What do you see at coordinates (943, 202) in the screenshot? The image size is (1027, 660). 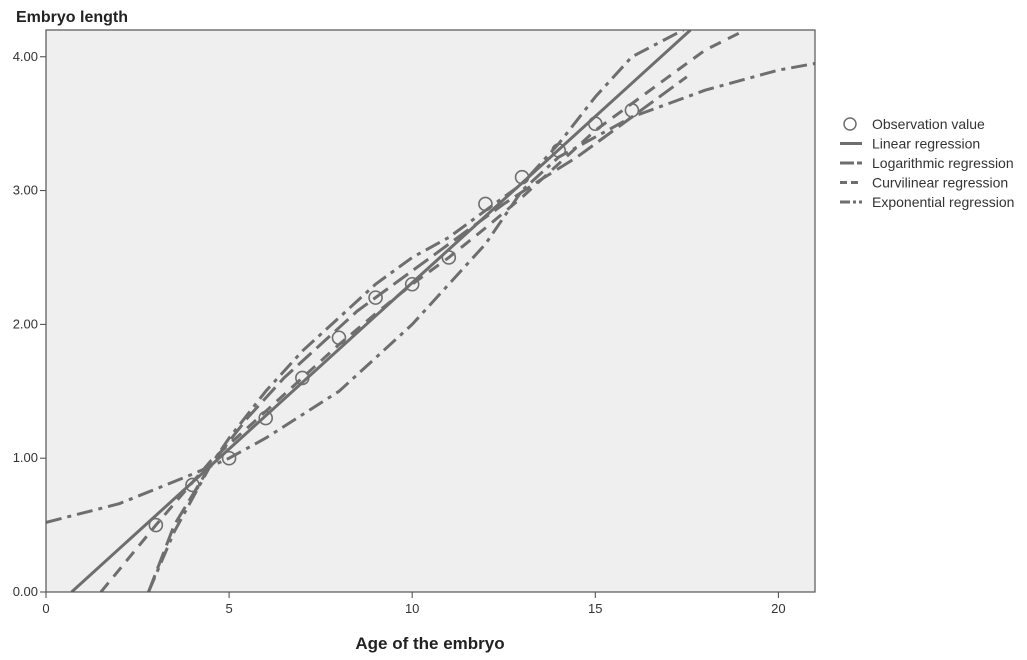 I see `legend-label: Exponential regression` at bounding box center [943, 202].